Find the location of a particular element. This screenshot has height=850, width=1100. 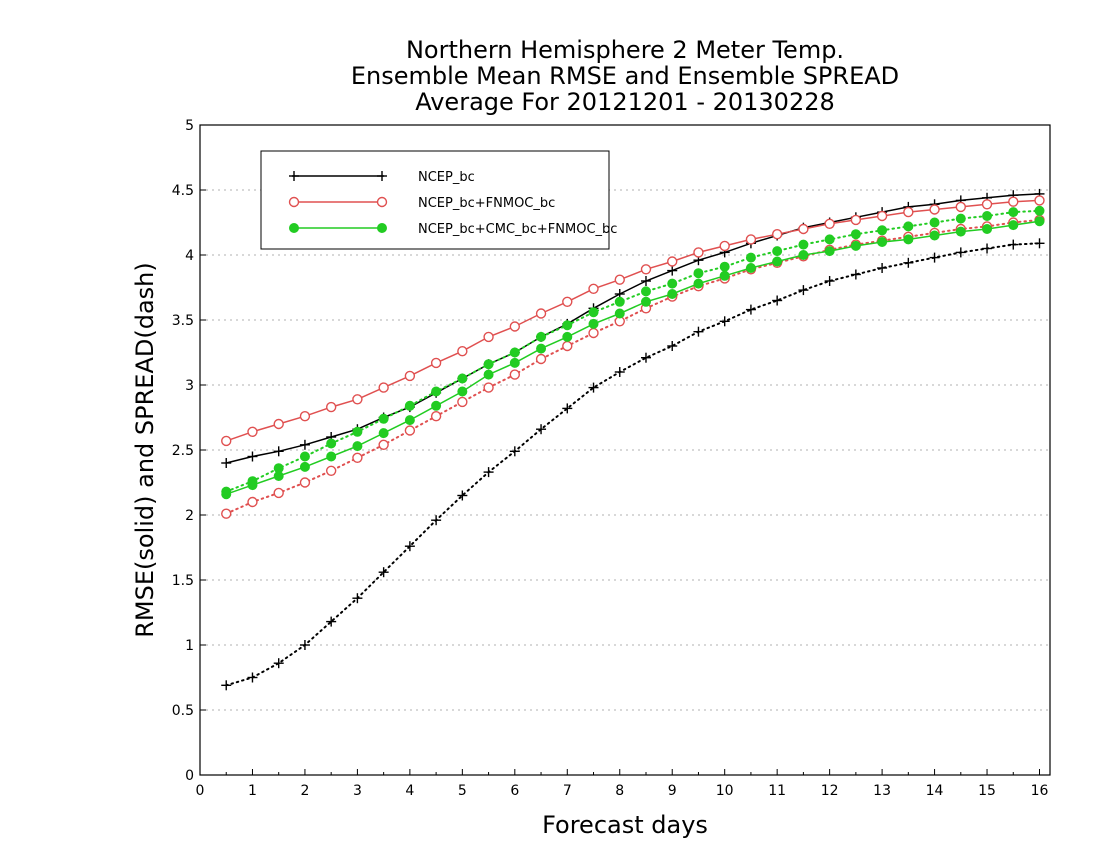

legend-label: NCEP_bc+FNMOC_bc is located at coordinates (486, 203).